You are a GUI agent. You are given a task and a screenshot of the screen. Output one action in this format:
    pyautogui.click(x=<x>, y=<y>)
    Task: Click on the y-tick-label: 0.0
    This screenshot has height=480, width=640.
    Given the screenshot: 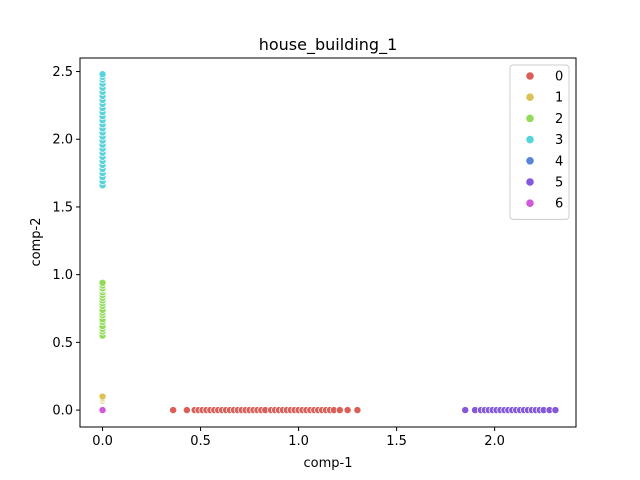 What is the action you would take?
    pyautogui.click(x=62, y=411)
    